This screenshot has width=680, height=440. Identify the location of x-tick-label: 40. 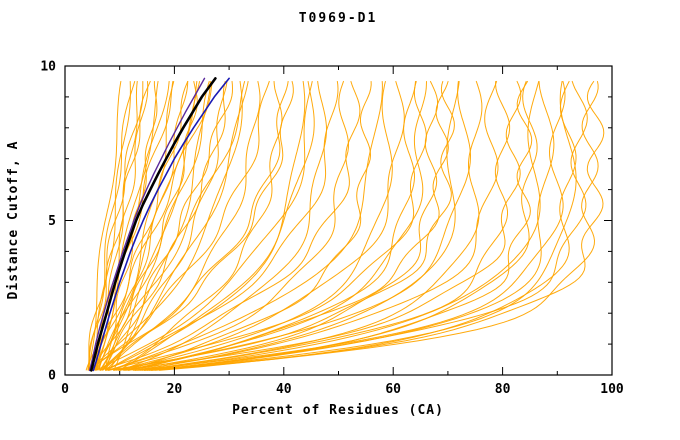
(284, 389).